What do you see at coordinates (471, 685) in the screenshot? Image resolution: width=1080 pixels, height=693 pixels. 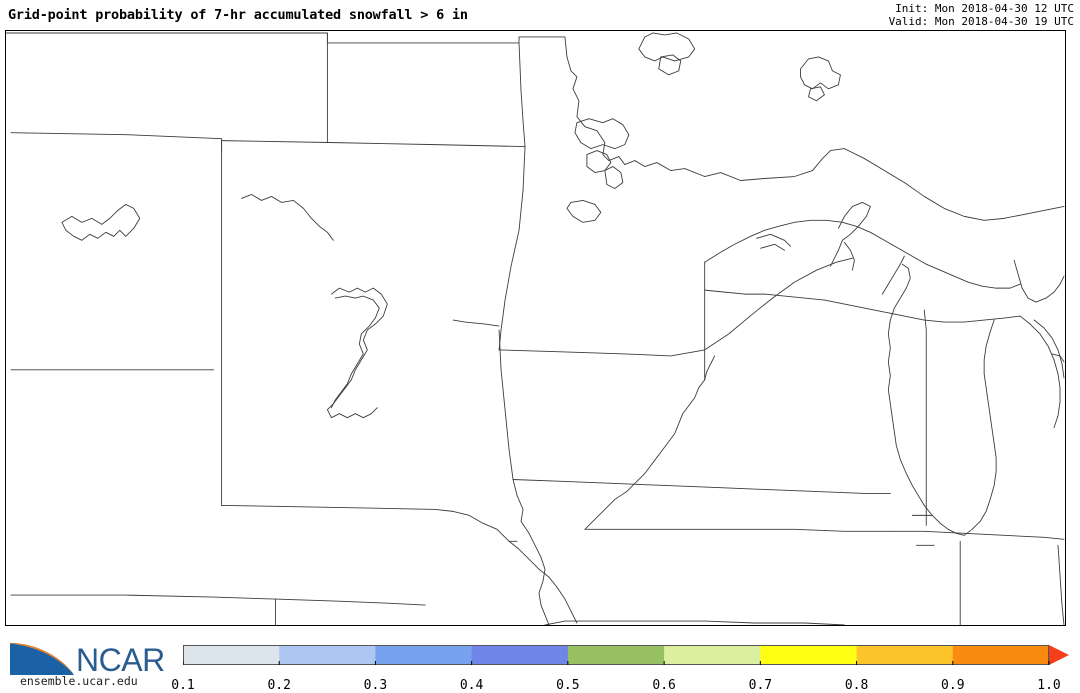 I see `colorbar-tick-label: 0.4` at bounding box center [471, 685].